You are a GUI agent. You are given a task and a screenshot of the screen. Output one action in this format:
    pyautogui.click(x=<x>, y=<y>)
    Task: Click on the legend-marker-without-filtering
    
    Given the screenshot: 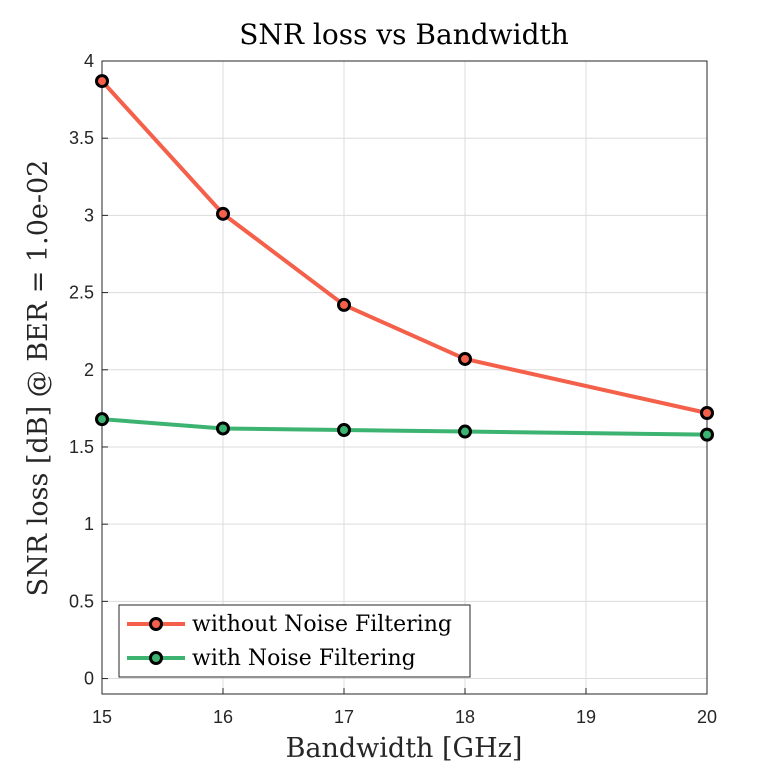 What is the action you would take?
    pyautogui.click(x=156, y=624)
    